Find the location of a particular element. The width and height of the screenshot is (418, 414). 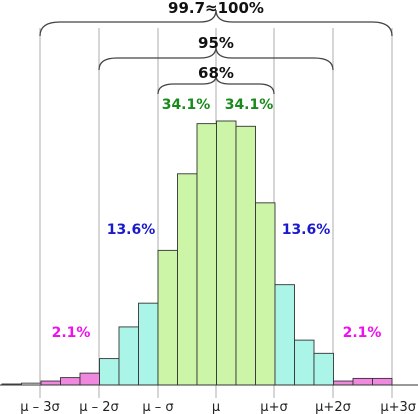

tick-label-3: μ is located at coordinates (216, 407).